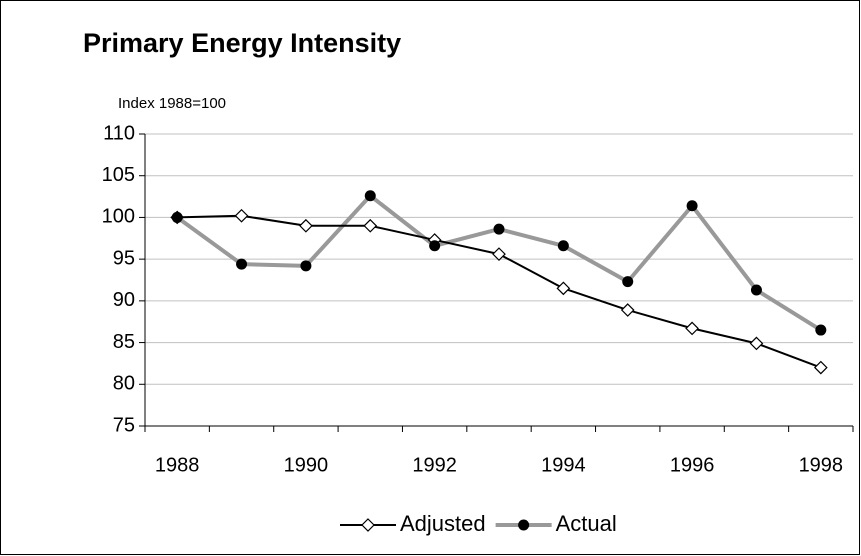 This screenshot has height=556, width=861. What do you see at coordinates (434, 465) in the screenshot?
I see `x-tick-label: 1992` at bounding box center [434, 465].